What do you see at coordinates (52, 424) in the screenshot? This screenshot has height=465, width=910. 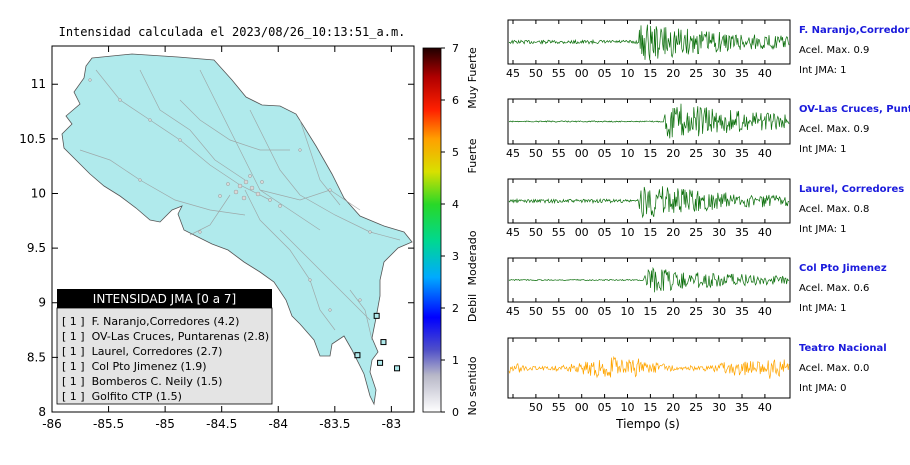 I see `map-x-tick-label: -86` at bounding box center [52, 424].